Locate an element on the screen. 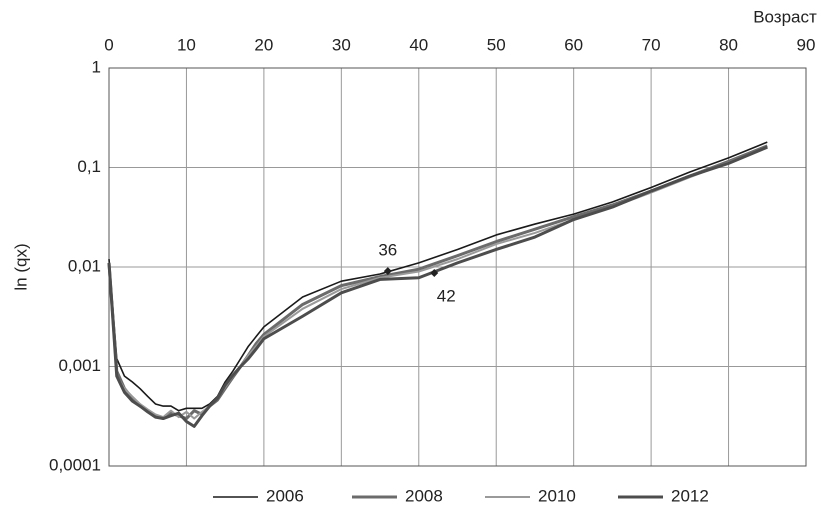  y-tick-label: 0,001 is located at coordinates (79, 365).